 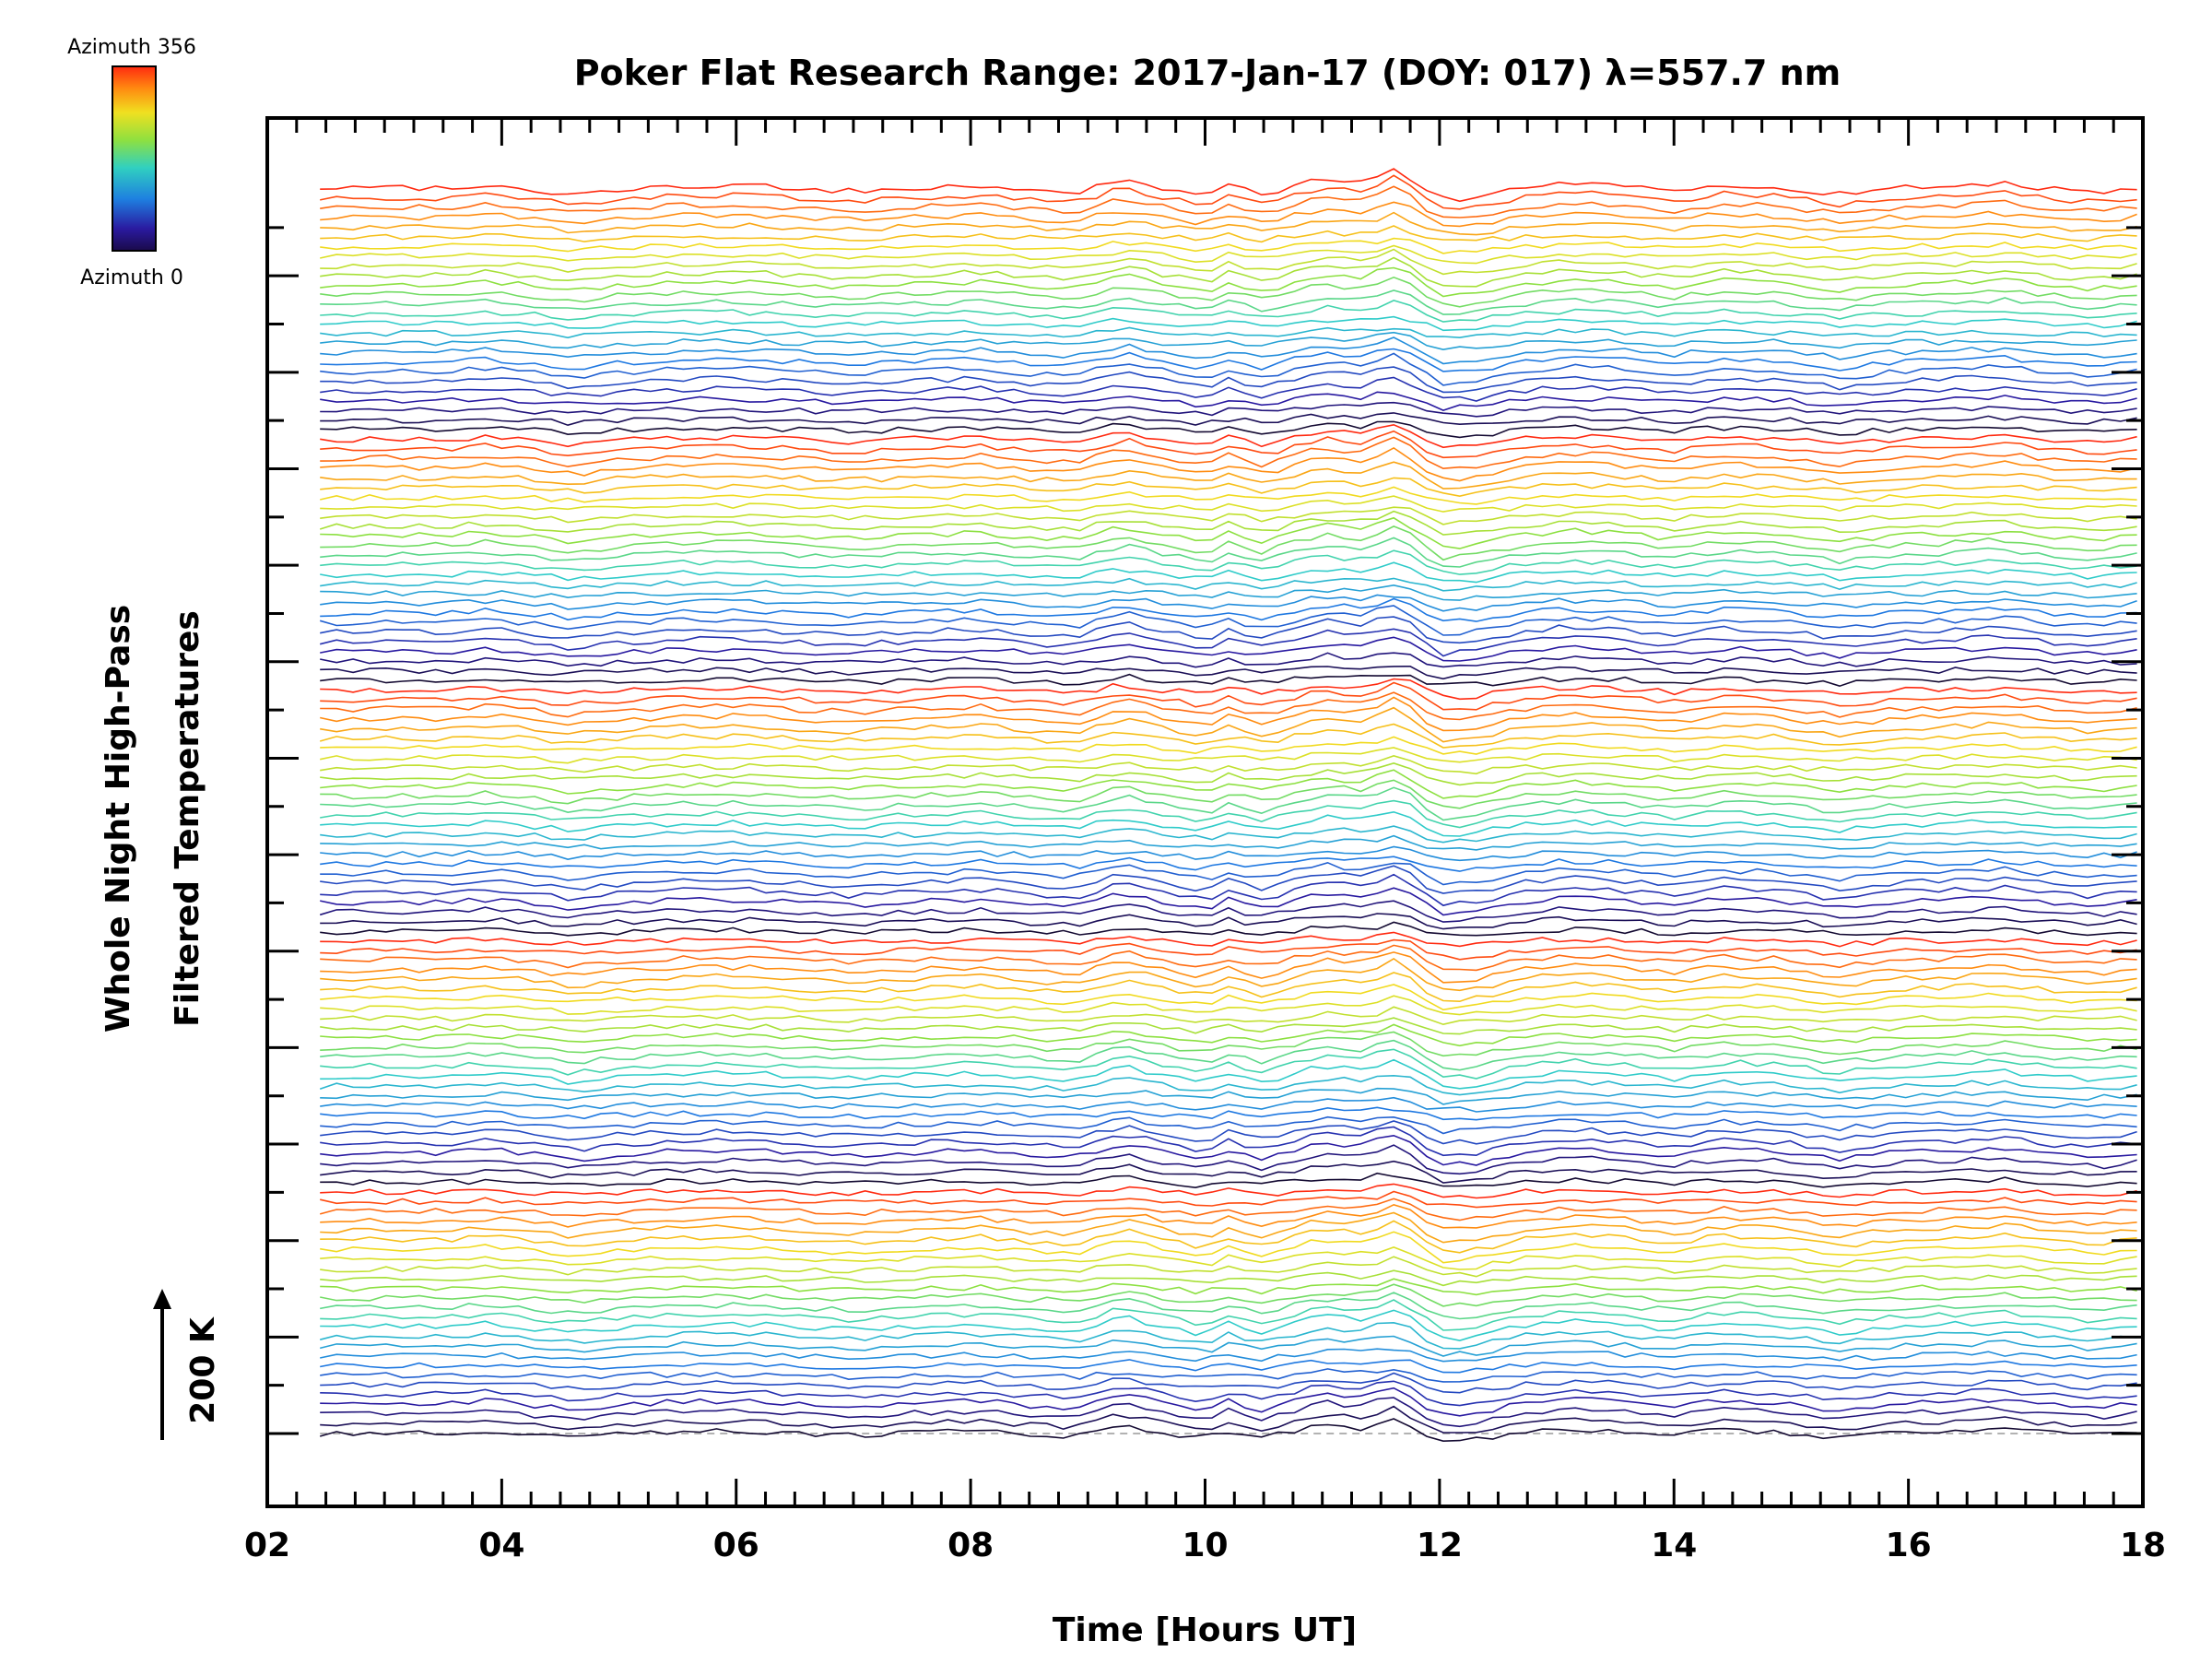 What do you see at coordinates (1440, 1545) in the screenshot?
I see `x-tick-label: 12` at bounding box center [1440, 1545].